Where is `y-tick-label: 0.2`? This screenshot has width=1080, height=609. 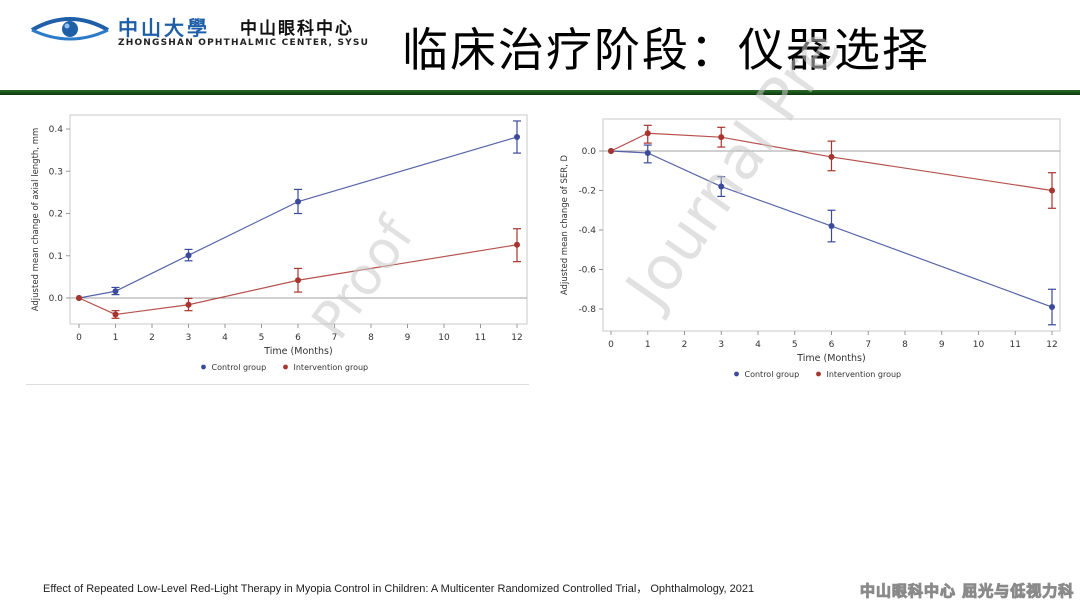
y-tick-label: 0.2 is located at coordinates (56, 215).